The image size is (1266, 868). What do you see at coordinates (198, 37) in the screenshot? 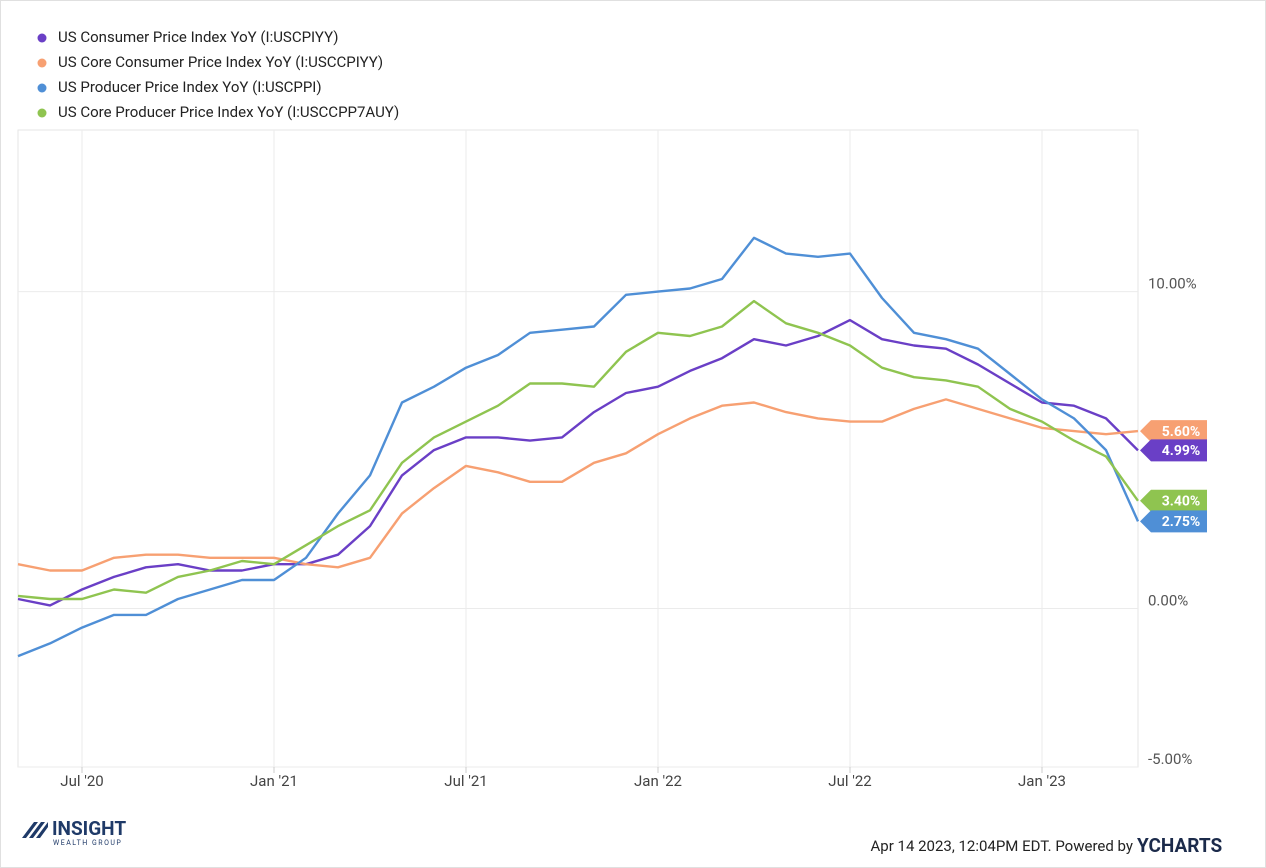
I see `legend-label: US Consumer Price Index YoY (I:USCPIYY)` at bounding box center [198, 37].